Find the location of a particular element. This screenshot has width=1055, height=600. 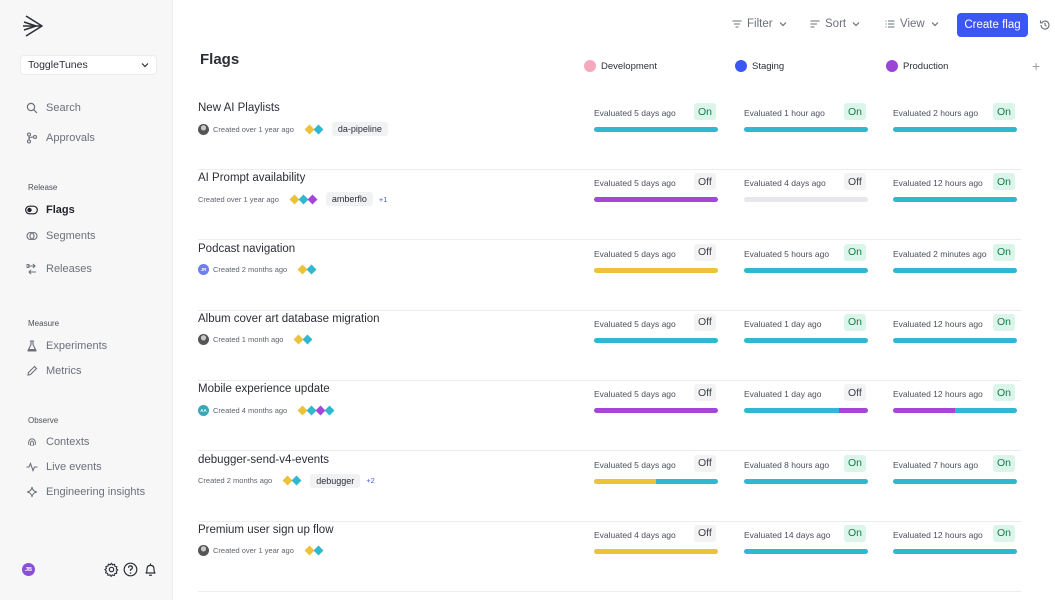

sidebar-item-releases: Releases is located at coordinates (58, 269).